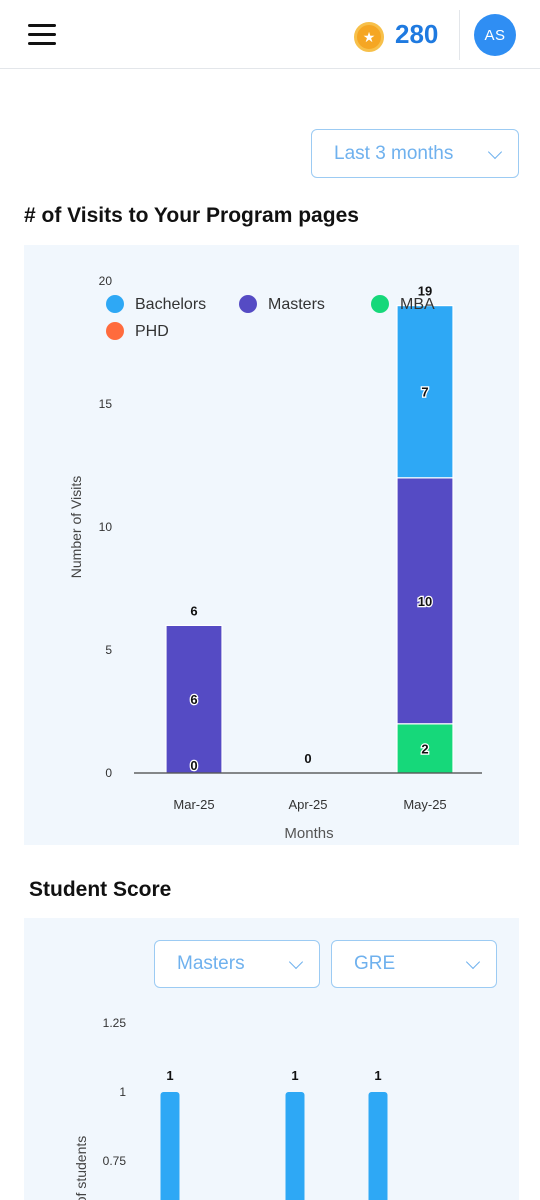 The width and height of the screenshot is (540, 1200). I want to click on x-tick-label: Mar-25, so click(193, 804).